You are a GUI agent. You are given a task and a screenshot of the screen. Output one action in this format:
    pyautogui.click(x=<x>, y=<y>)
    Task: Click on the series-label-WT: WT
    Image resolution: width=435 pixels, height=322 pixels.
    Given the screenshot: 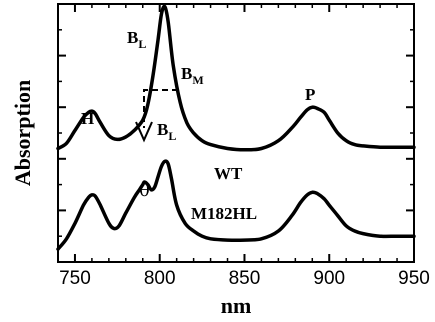 What is the action you would take?
    pyautogui.click(x=228, y=173)
    